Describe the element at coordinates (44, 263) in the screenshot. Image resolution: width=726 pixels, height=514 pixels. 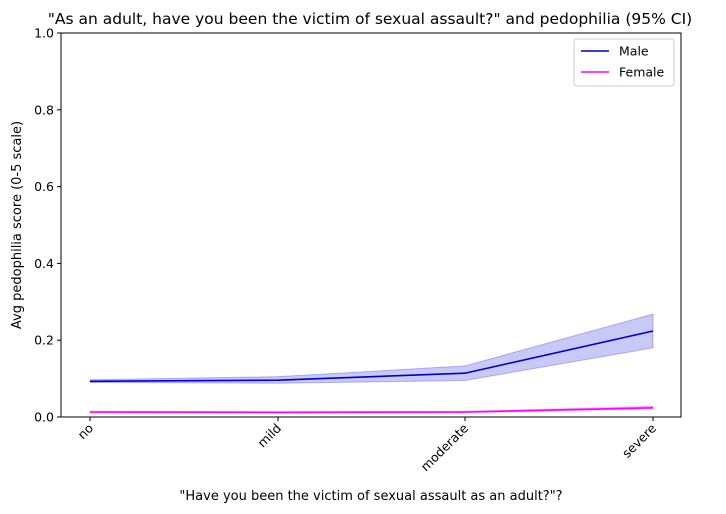
I see `y-tick-label: 0.4` at that location.